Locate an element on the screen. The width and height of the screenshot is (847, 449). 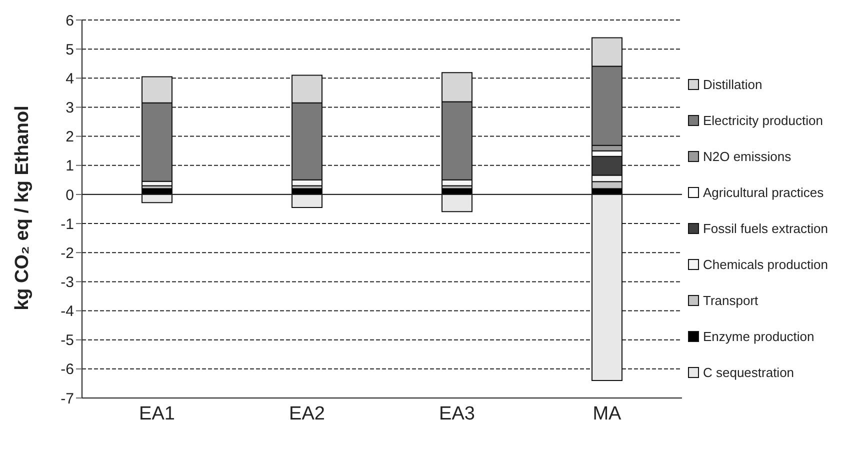
legend-label: Distillation is located at coordinates (732, 84).